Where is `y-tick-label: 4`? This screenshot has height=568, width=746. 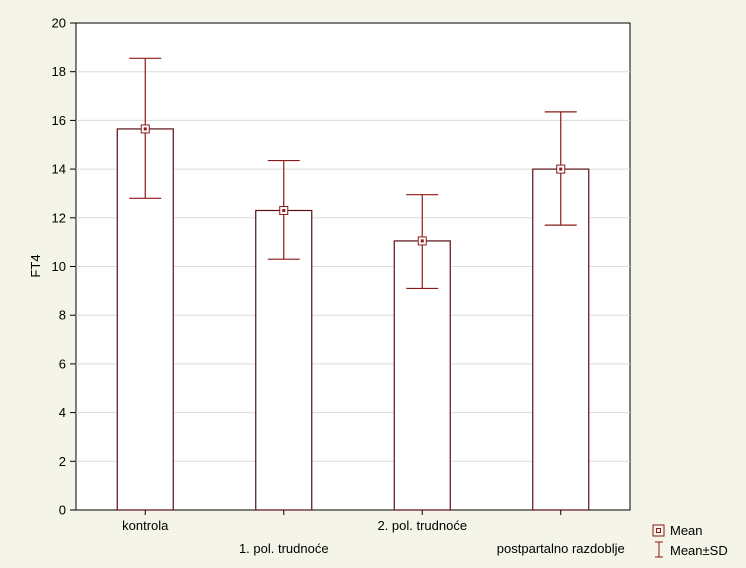 y-tick-label: 4 is located at coordinates (62, 412).